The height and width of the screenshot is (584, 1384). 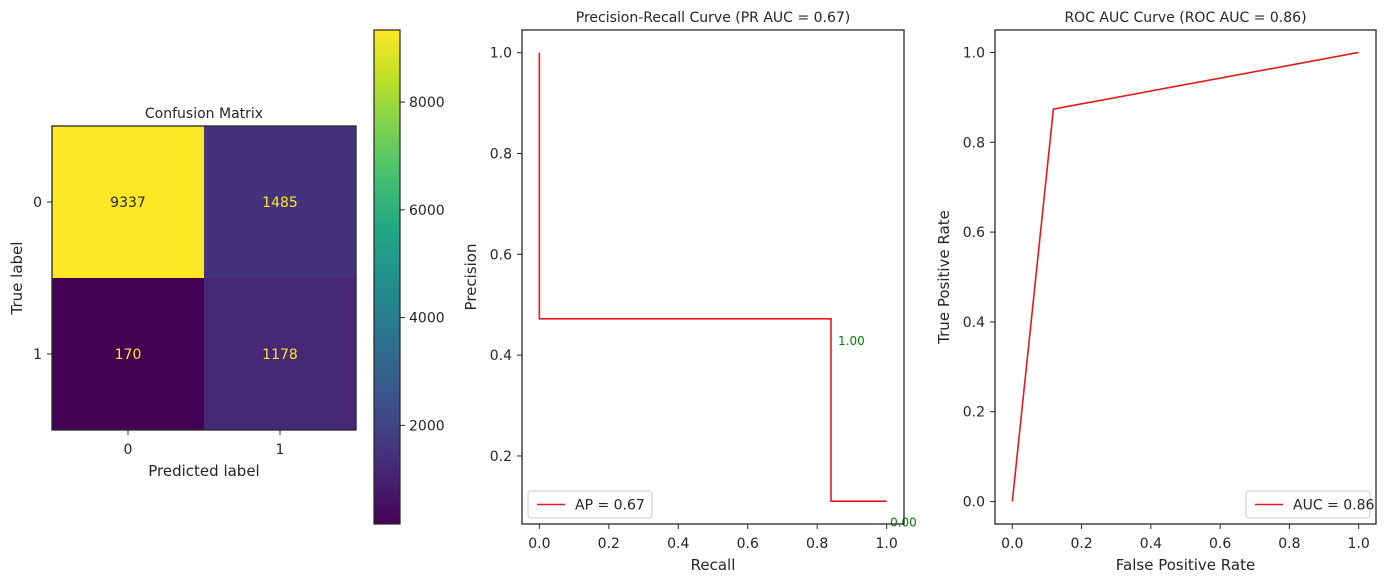 I want to click on matrix-frame, so click(x=204, y=278).